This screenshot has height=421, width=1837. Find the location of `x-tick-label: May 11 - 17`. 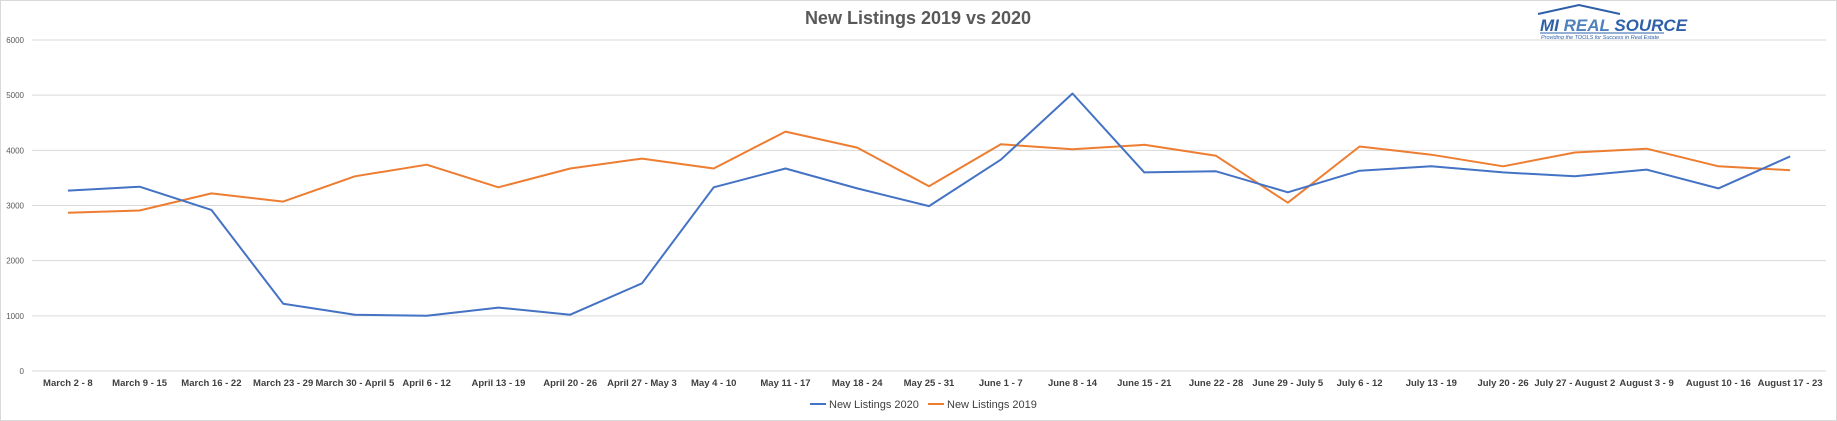

x-tick-label: May 11 - 17 is located at coordinates (785, 383).